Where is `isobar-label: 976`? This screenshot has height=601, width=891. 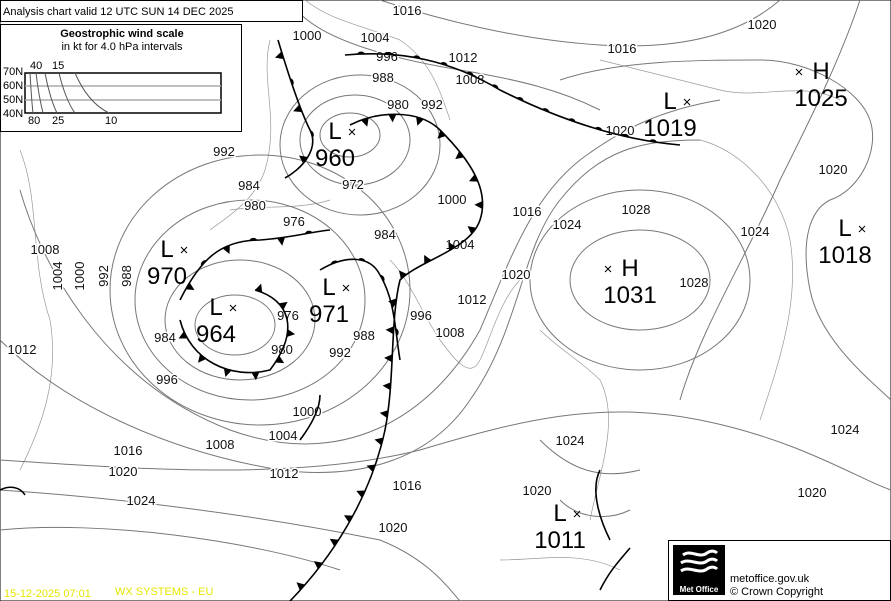 isobar-label: 976 is located at coordinates (288, 315).